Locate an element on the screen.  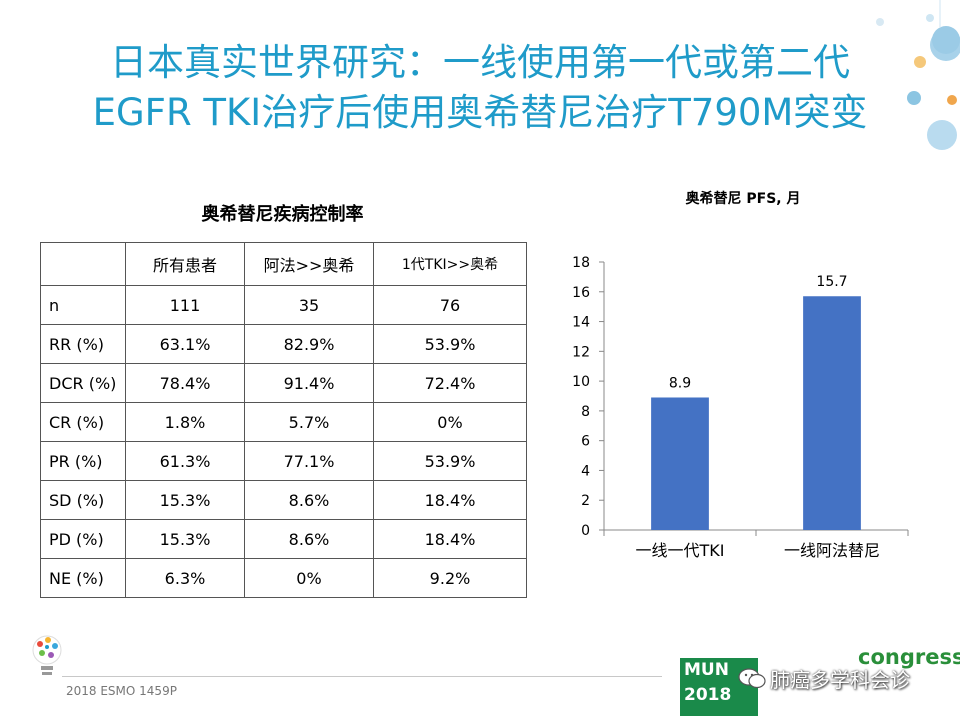
data-label: 8.9 is located at coordinates (680, 383).